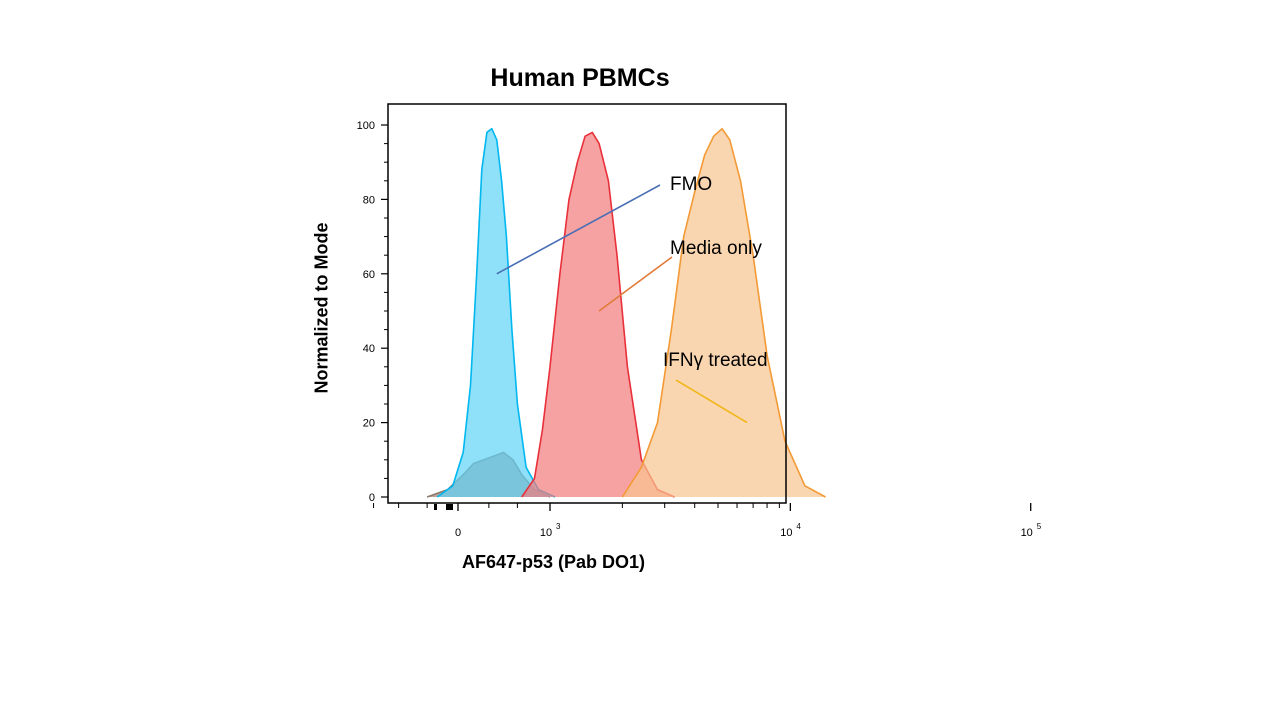  Describe the element at coordinates (554, 562) in the screenshot. I see `x-axis-label: AF647-p53 (Pab DO1)` at that location.